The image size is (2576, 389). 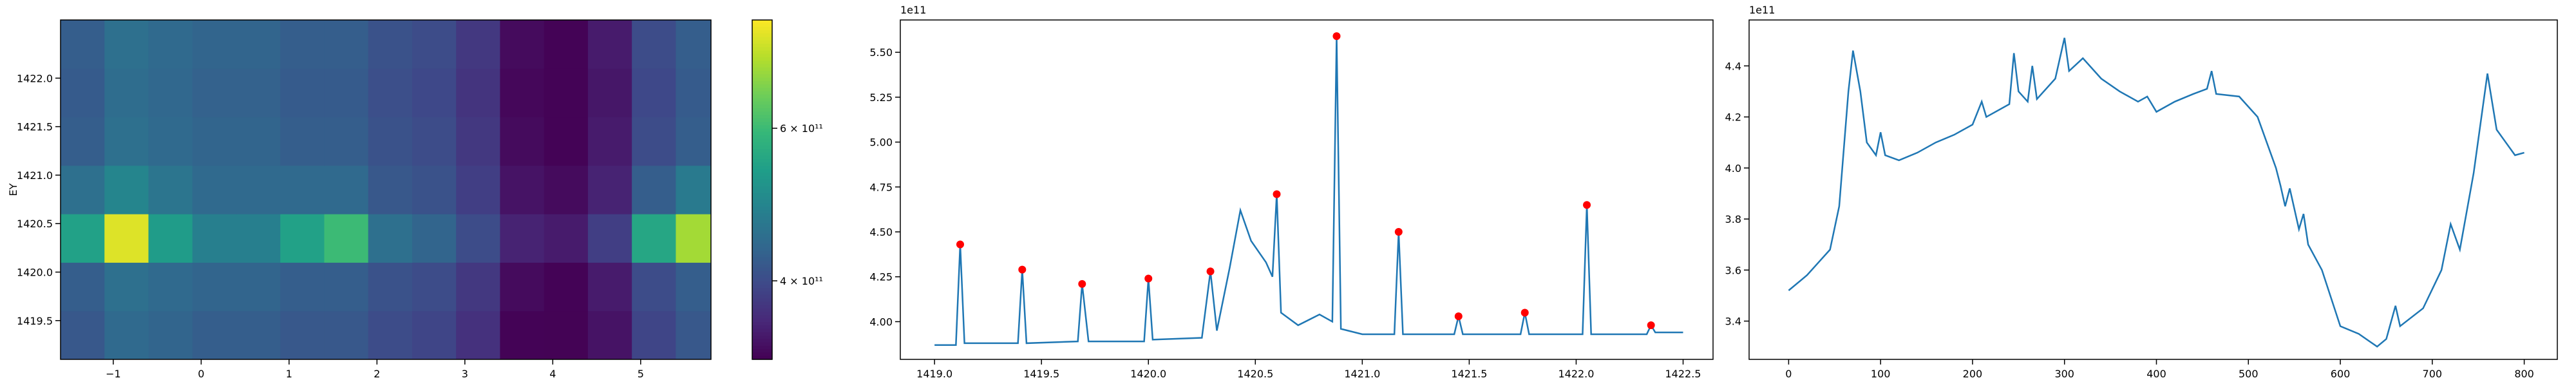 What do you see at coordinates (35, 78) in the screenshot?
I see `y-tick-label: 1422.0` at bounding box center [35, 78].